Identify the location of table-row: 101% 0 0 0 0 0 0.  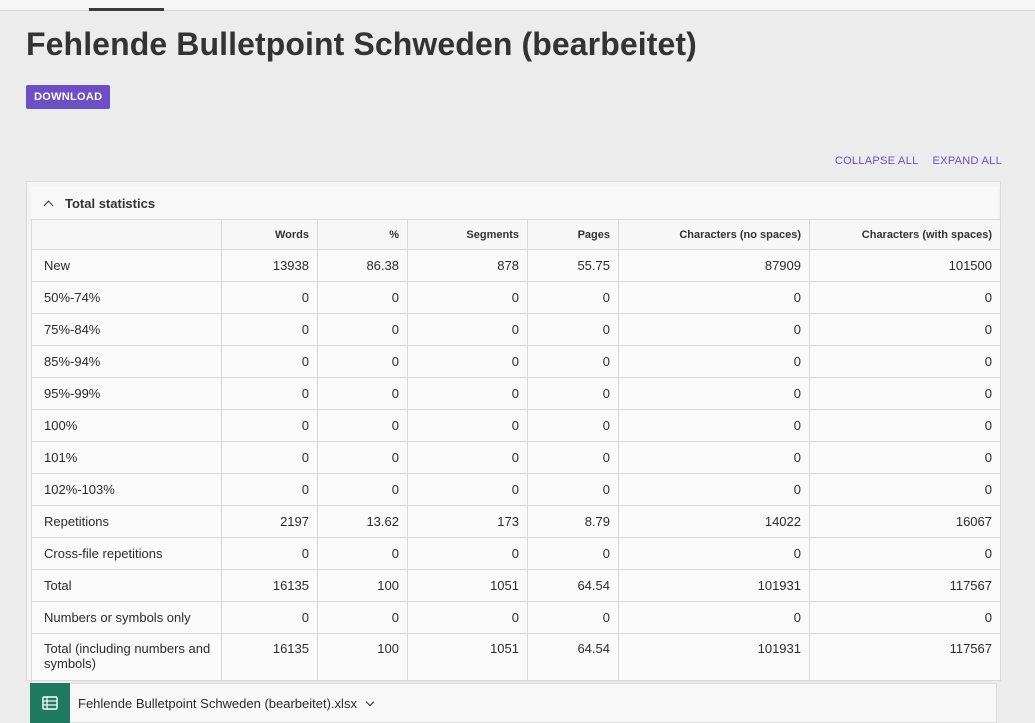
(516, 457).